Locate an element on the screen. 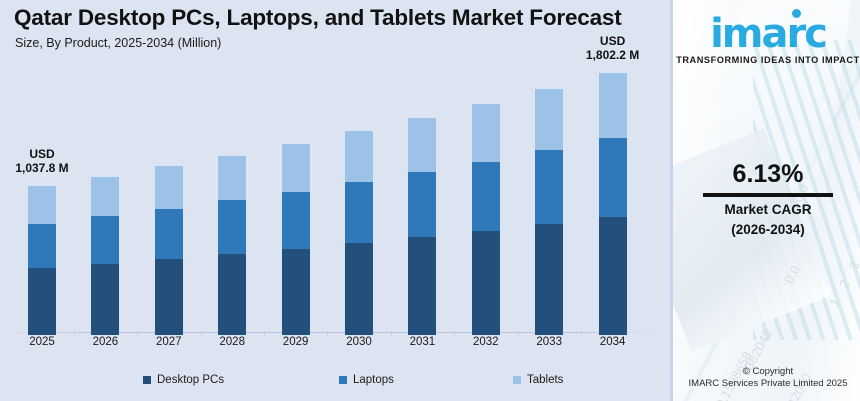 This screenshot has width=860, height=401. cagr-value: 6.13% is located at coordinates (768, 174).